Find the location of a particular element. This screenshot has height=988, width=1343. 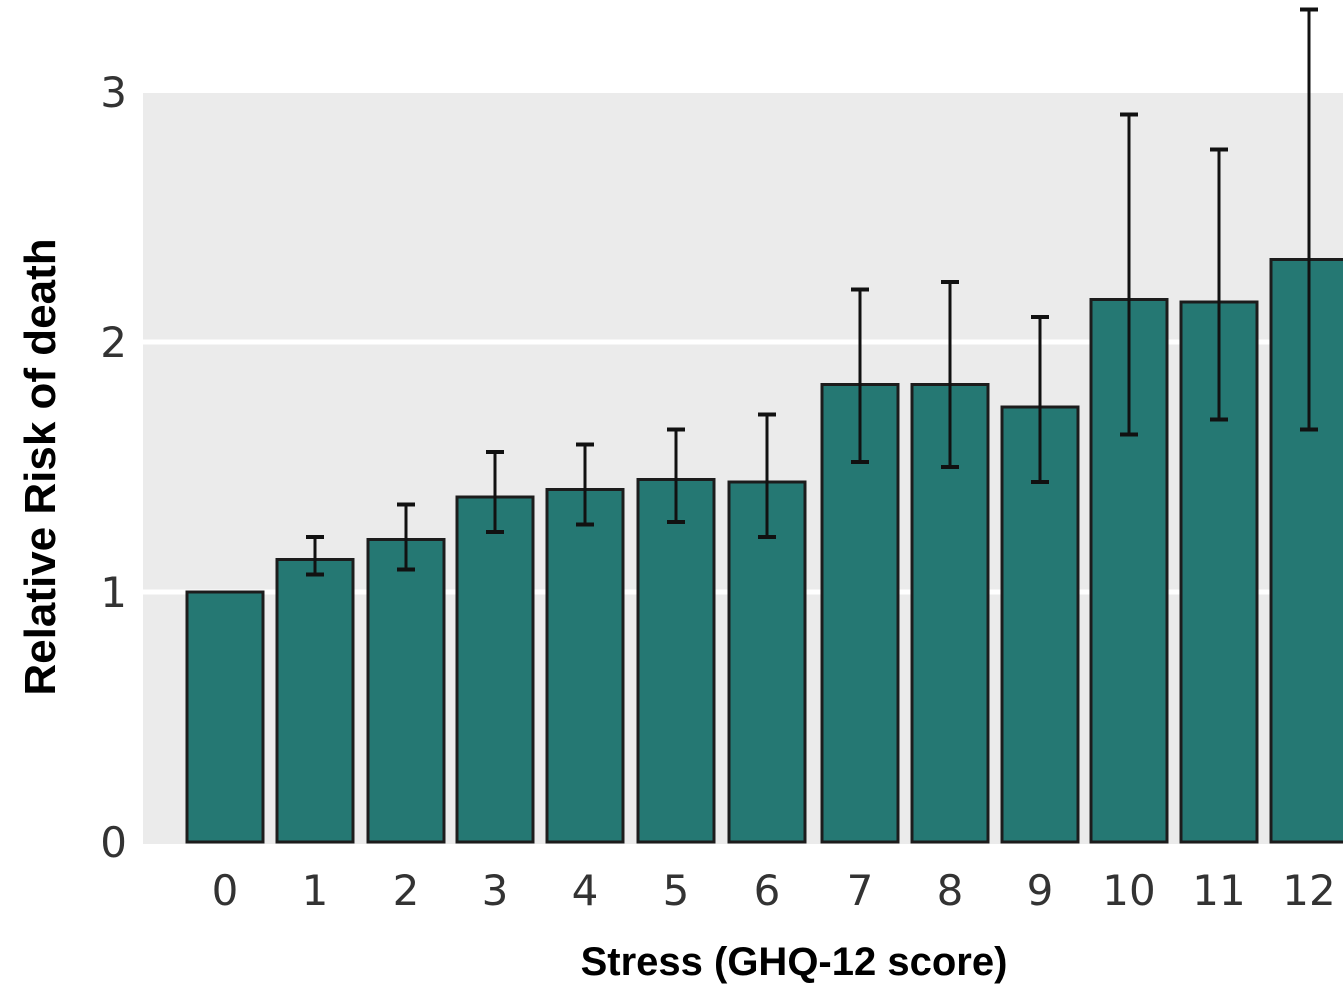

x-tick-label-10: 10 is located at coordinates (1128, 890).